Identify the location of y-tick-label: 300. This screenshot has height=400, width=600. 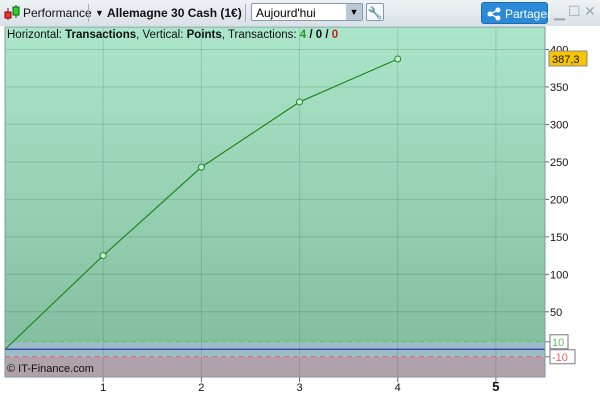
(559, 125).